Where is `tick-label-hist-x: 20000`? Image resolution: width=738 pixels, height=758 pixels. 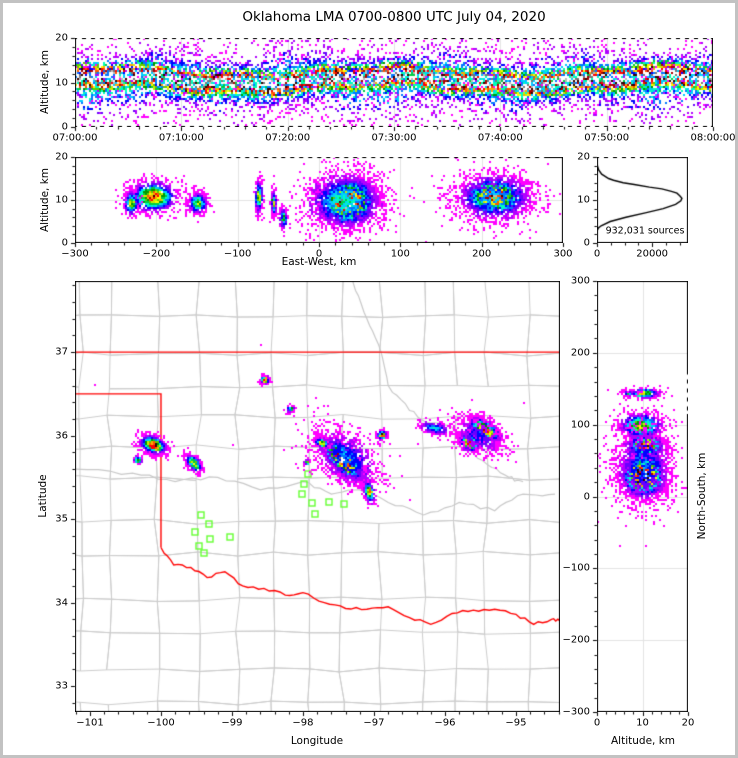 tick-label-hist-x: 20000 is located at coordinates (652, 254).